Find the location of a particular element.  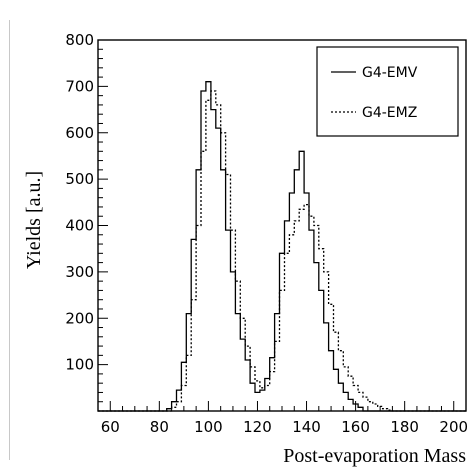

y-tick-label: 600 is located at coordinates (79, 133).